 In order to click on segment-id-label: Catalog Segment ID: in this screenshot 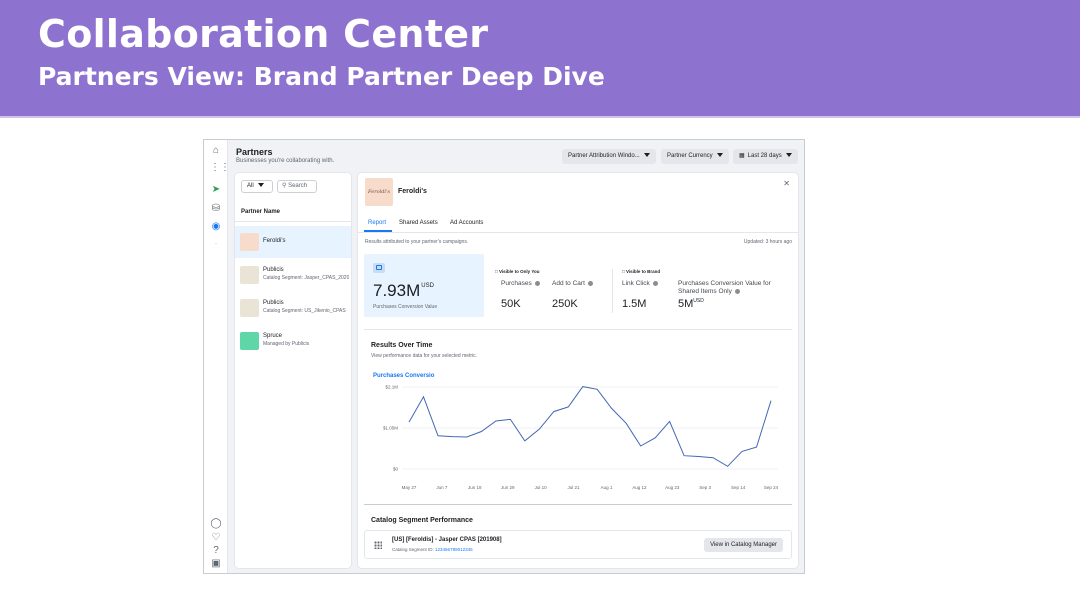, I will do `click(413, 549)`.